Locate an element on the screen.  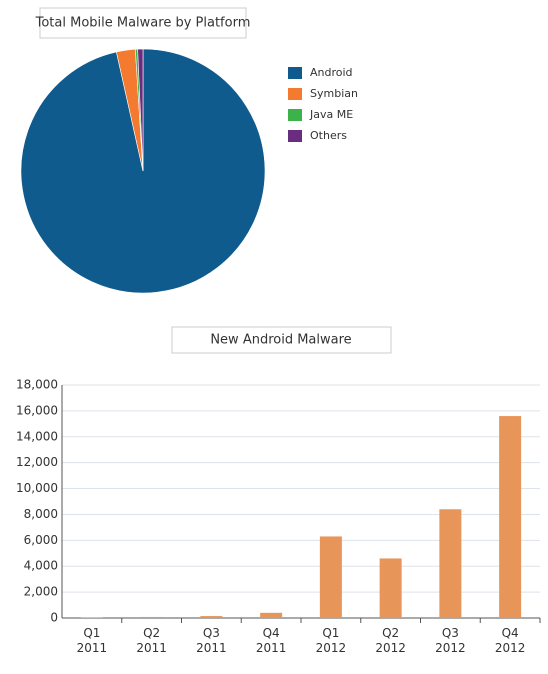
y-tick-label: 6,000 is located at coordinates (41, 540).